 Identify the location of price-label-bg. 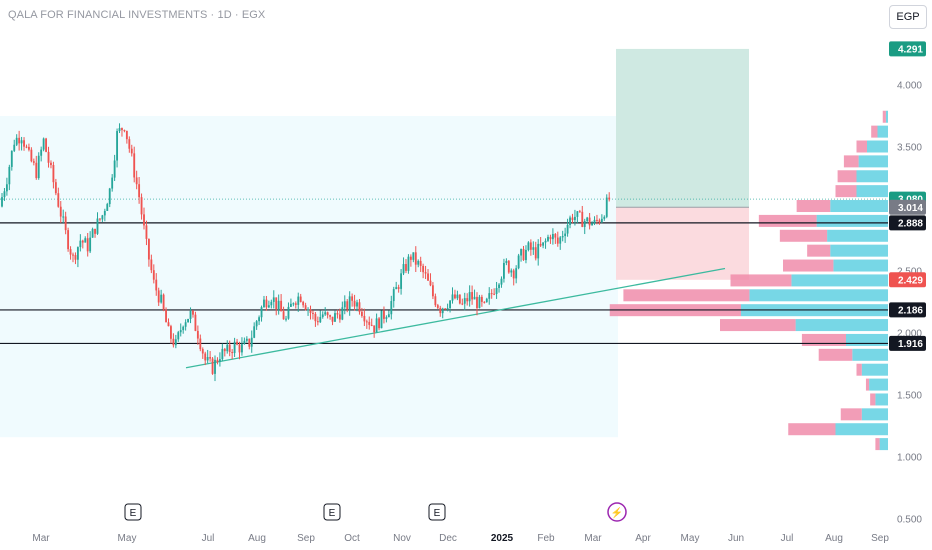
(907, 49).